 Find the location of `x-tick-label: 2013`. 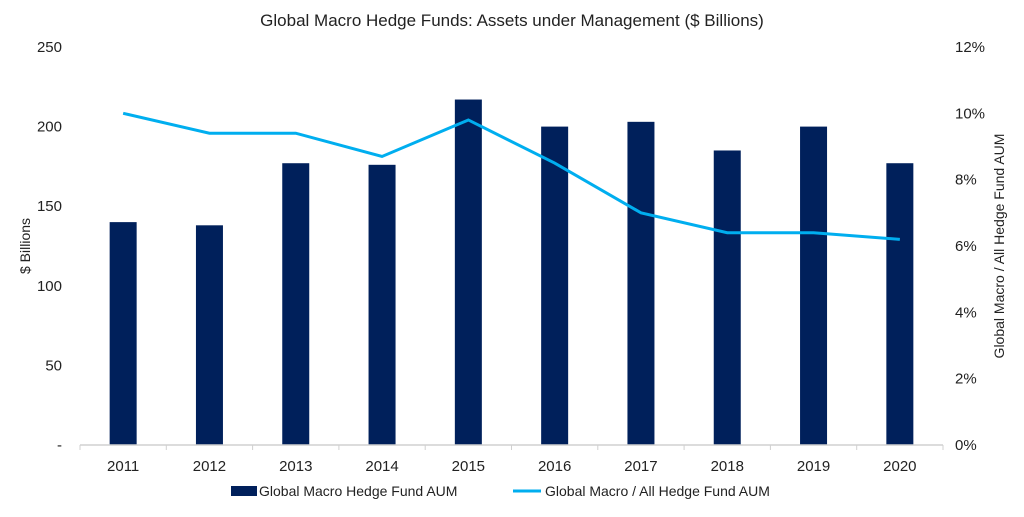

x-tick-label: 2013 is located at coordinates (295, 466).